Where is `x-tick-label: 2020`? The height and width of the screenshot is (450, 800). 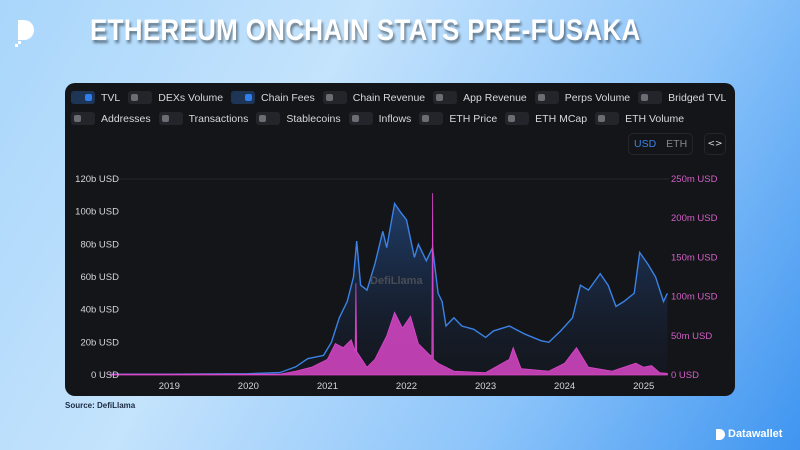
x-tick-label: 2020 is located at coordinates (248, 386).